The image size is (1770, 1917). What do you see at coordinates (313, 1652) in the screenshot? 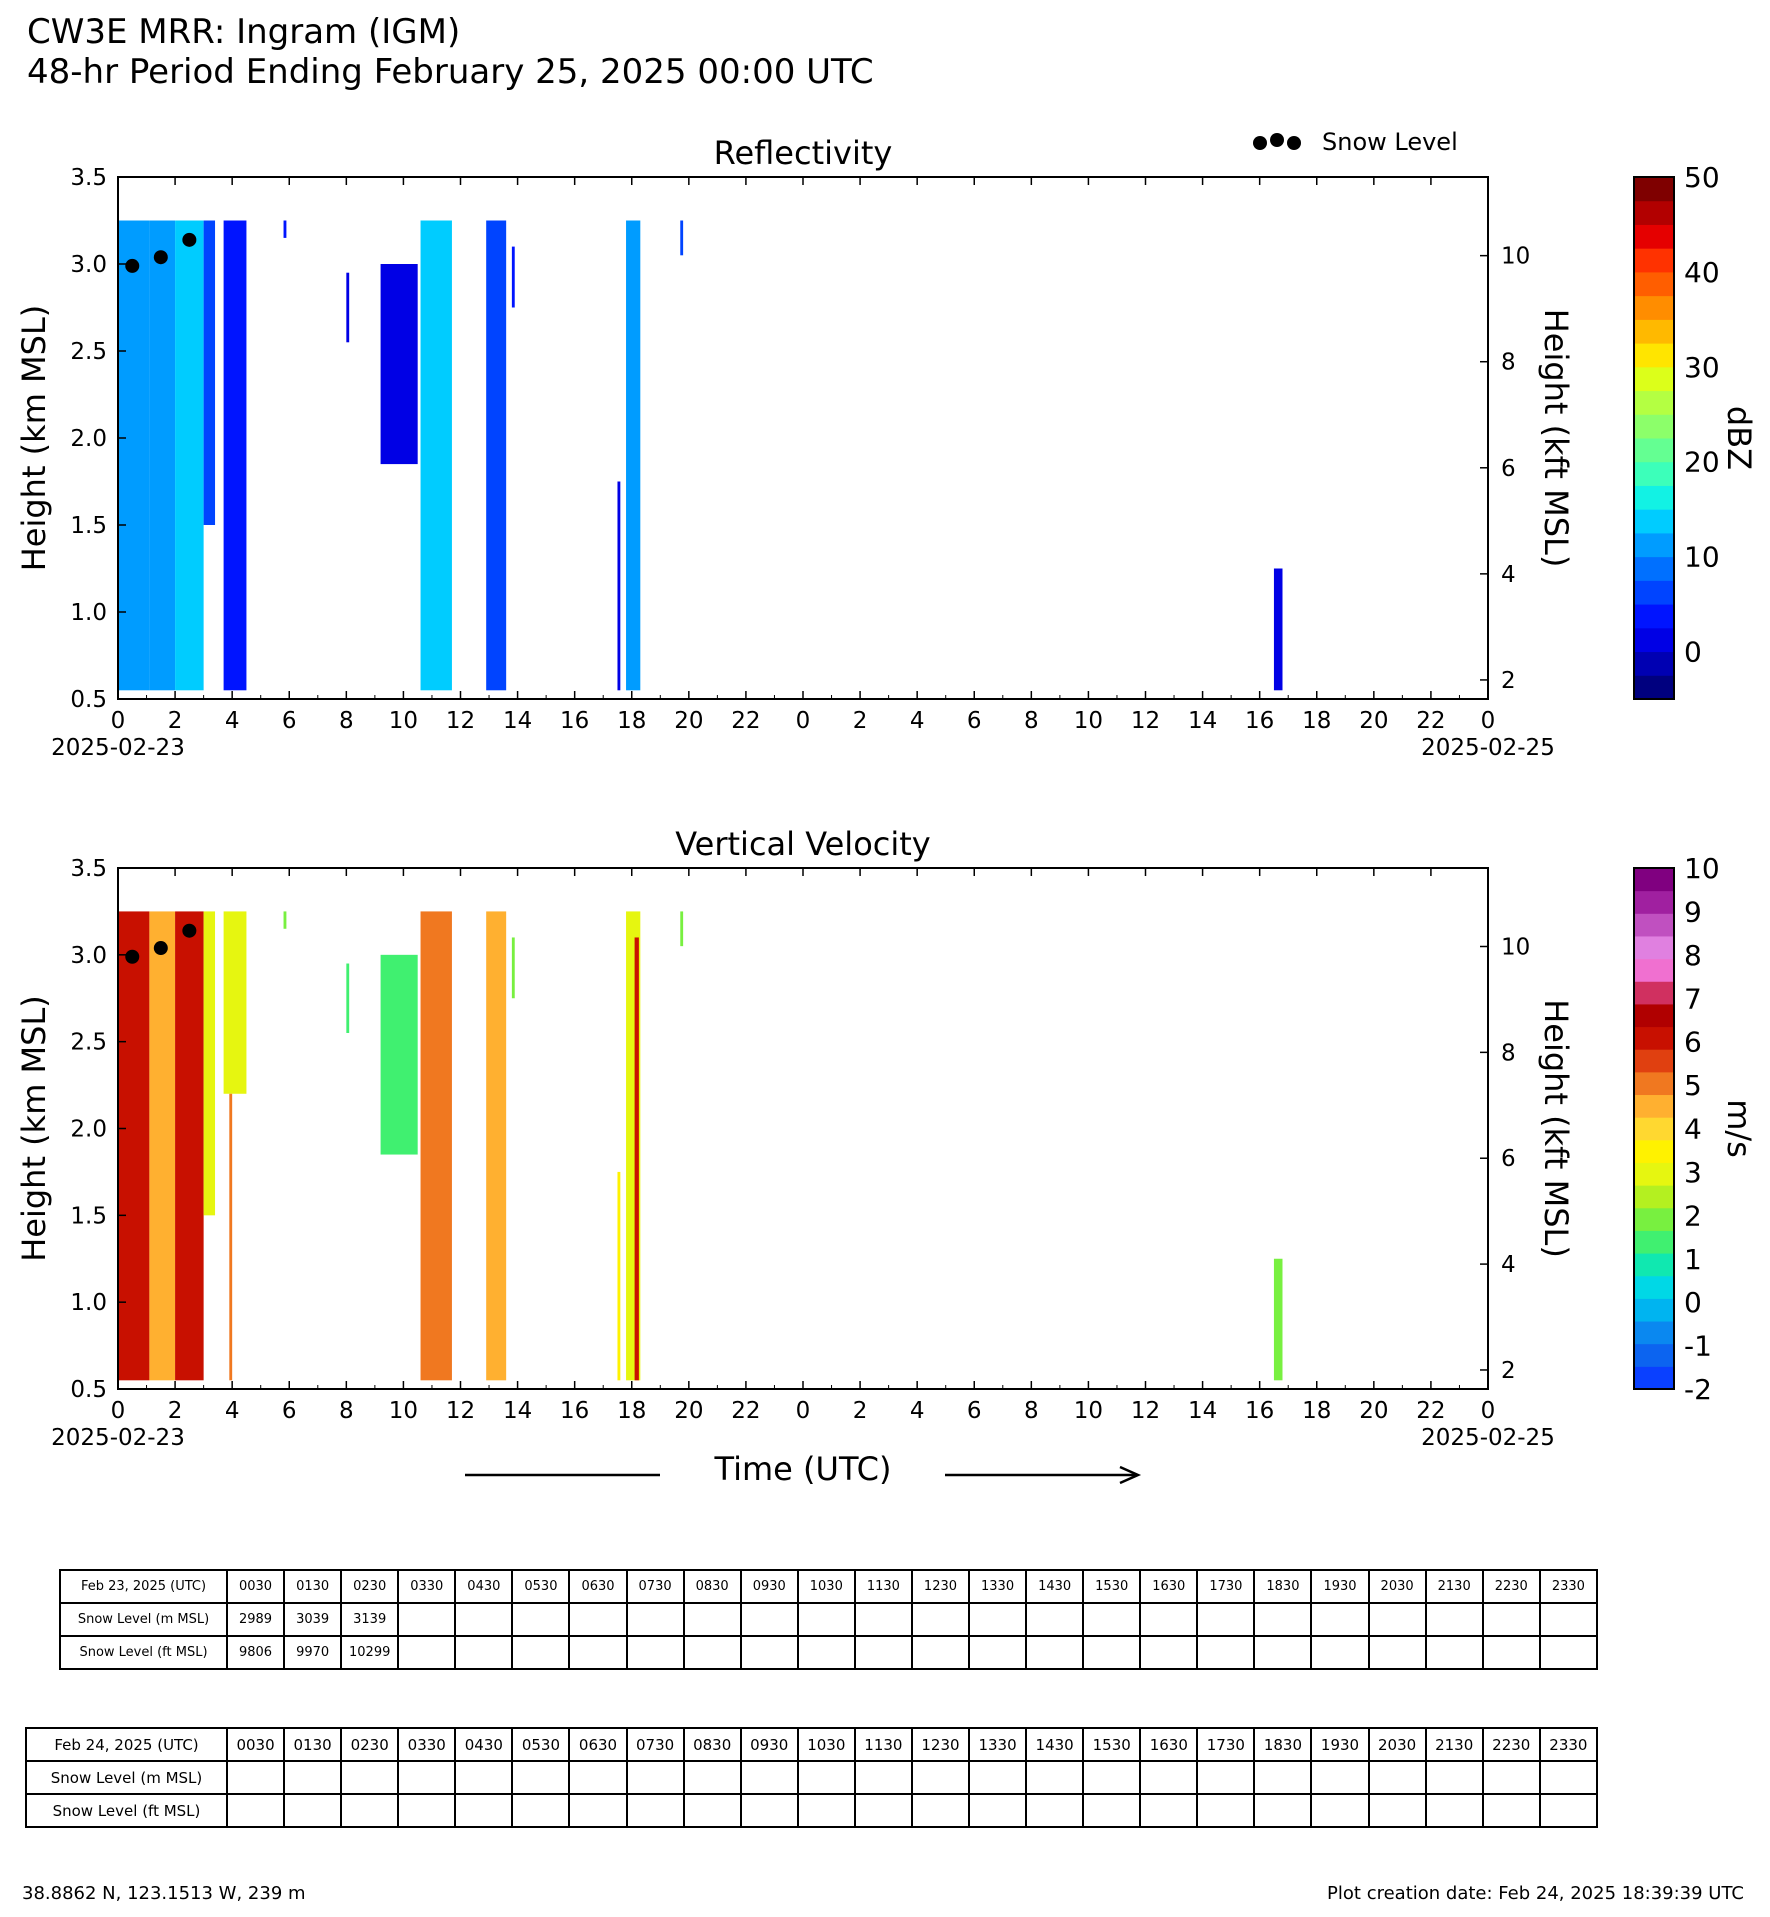
I see `table-cell: 9970` at bounding box center [313, 1652].